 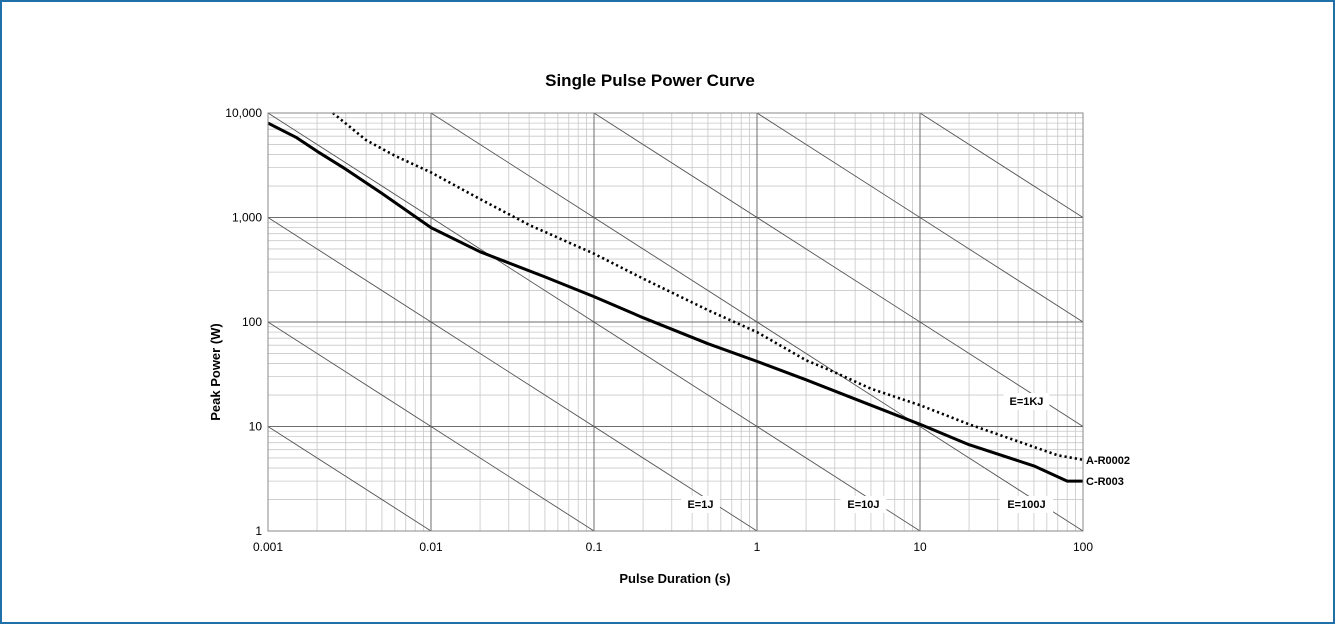 What do you see at coordinates (1108, 461) in the screenshot?
I see `series-label: A-R0002` at bounding box center [1108, 461].